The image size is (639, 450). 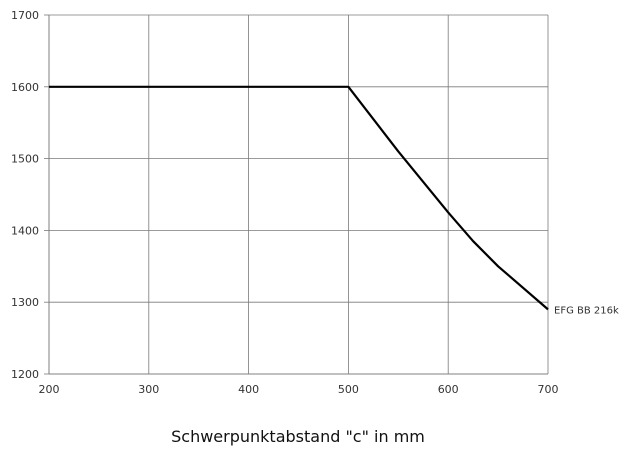 What do you see at coordinates (298, 436) in the screenshot?
I see `x-axis-title: Schwerpunktabstand "c" in mm` at bounding box center [298, 436].